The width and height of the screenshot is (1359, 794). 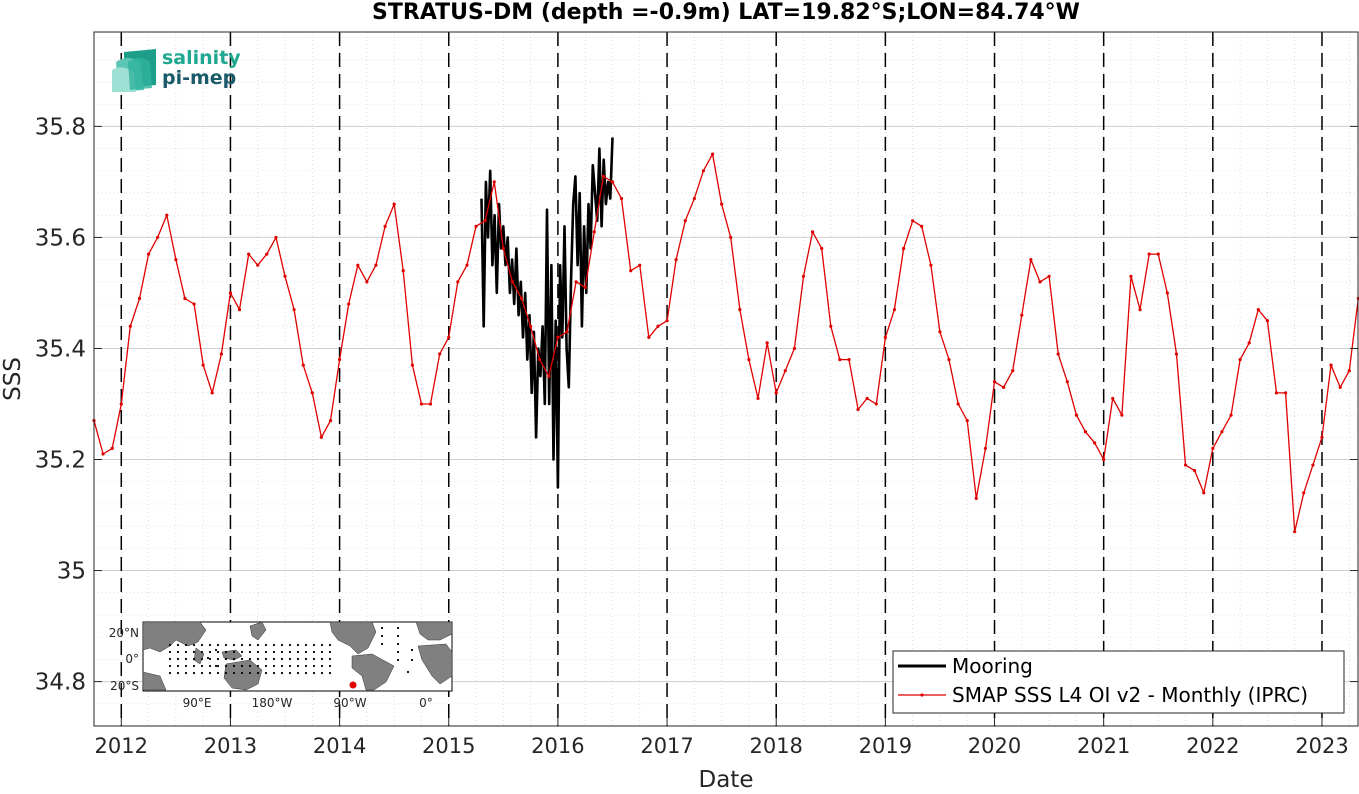 What do you see at coordinates (547, 313) in the screenshot?
I see `series-line-mooring` at bounding box center [547, 313].